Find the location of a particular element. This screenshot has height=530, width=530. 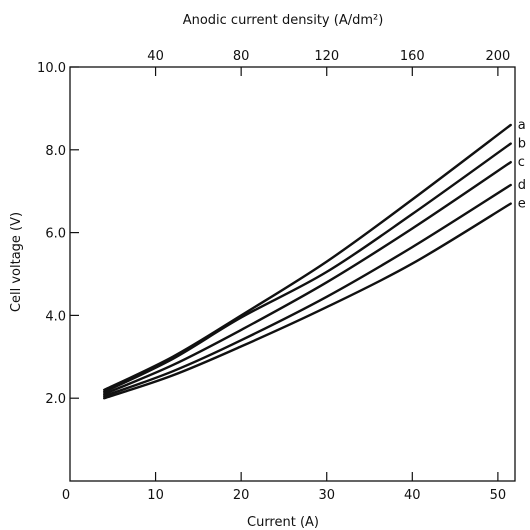

y-tick-label: 10.0 is located at coordinates (51, 68).